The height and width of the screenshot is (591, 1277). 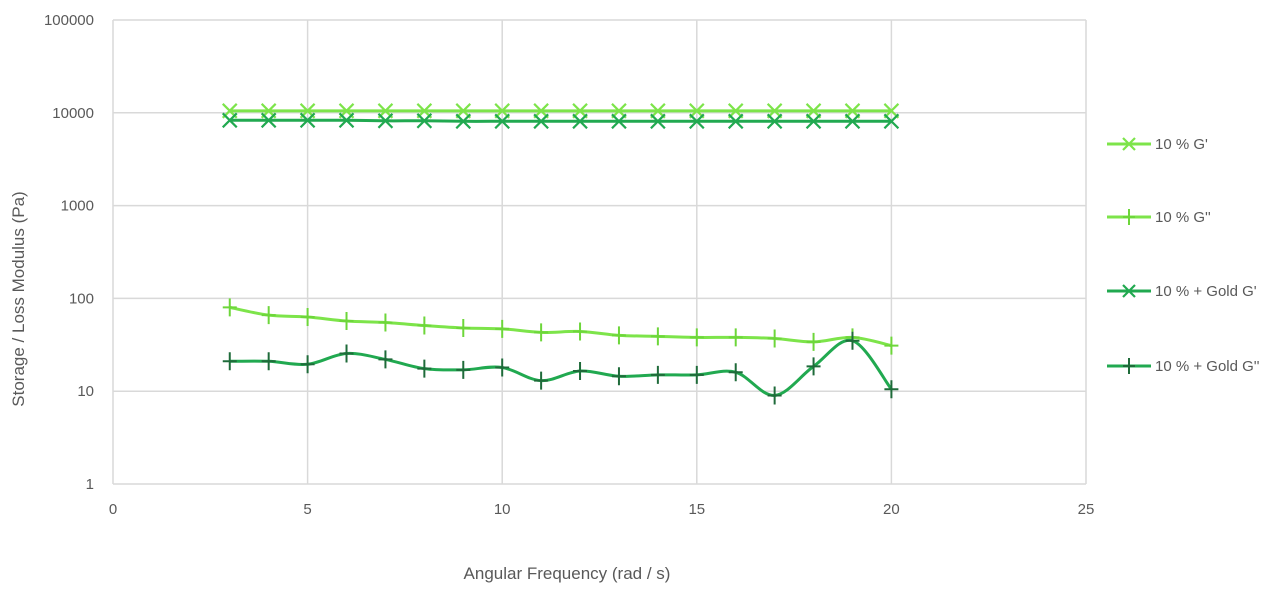 What do you see at coordinates (1157, 144) in the screenshot?
I see `legend-item: 10 % G'` at bounding box center [1157, 144].